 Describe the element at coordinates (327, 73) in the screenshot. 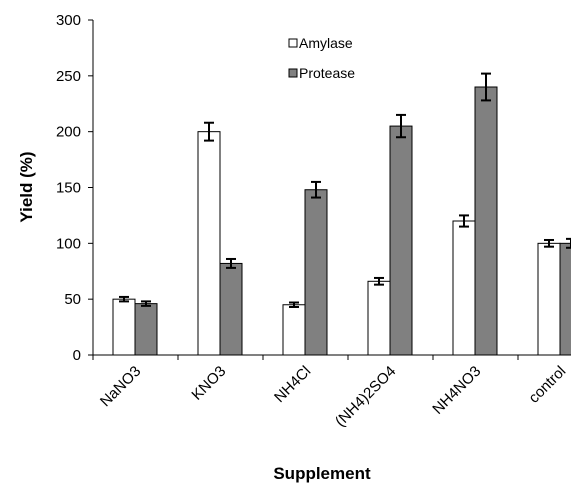

I see `legend-label-protease: Protease` at that location.